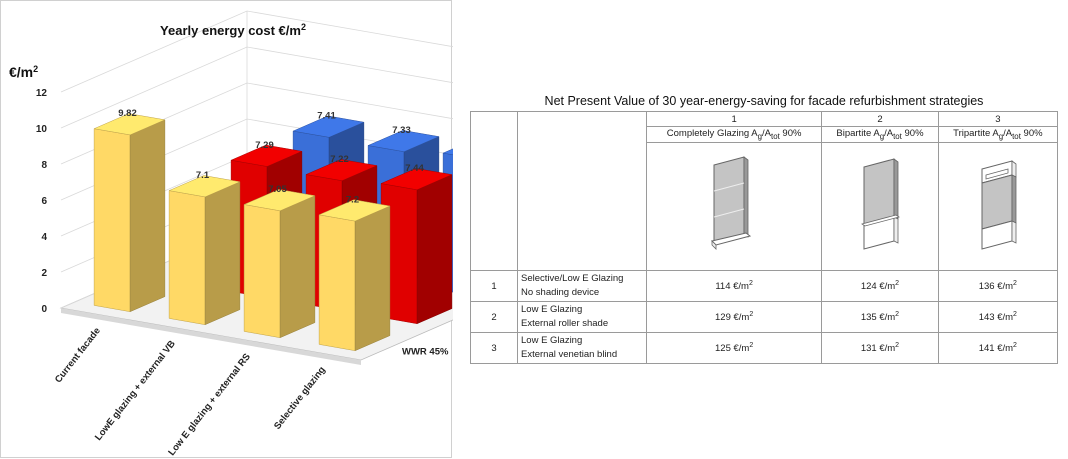 Image resolution: width=1068 pixels, height=459 pixels. I want to click on table-cell-value: 143 €/m2, so click(998, 317).